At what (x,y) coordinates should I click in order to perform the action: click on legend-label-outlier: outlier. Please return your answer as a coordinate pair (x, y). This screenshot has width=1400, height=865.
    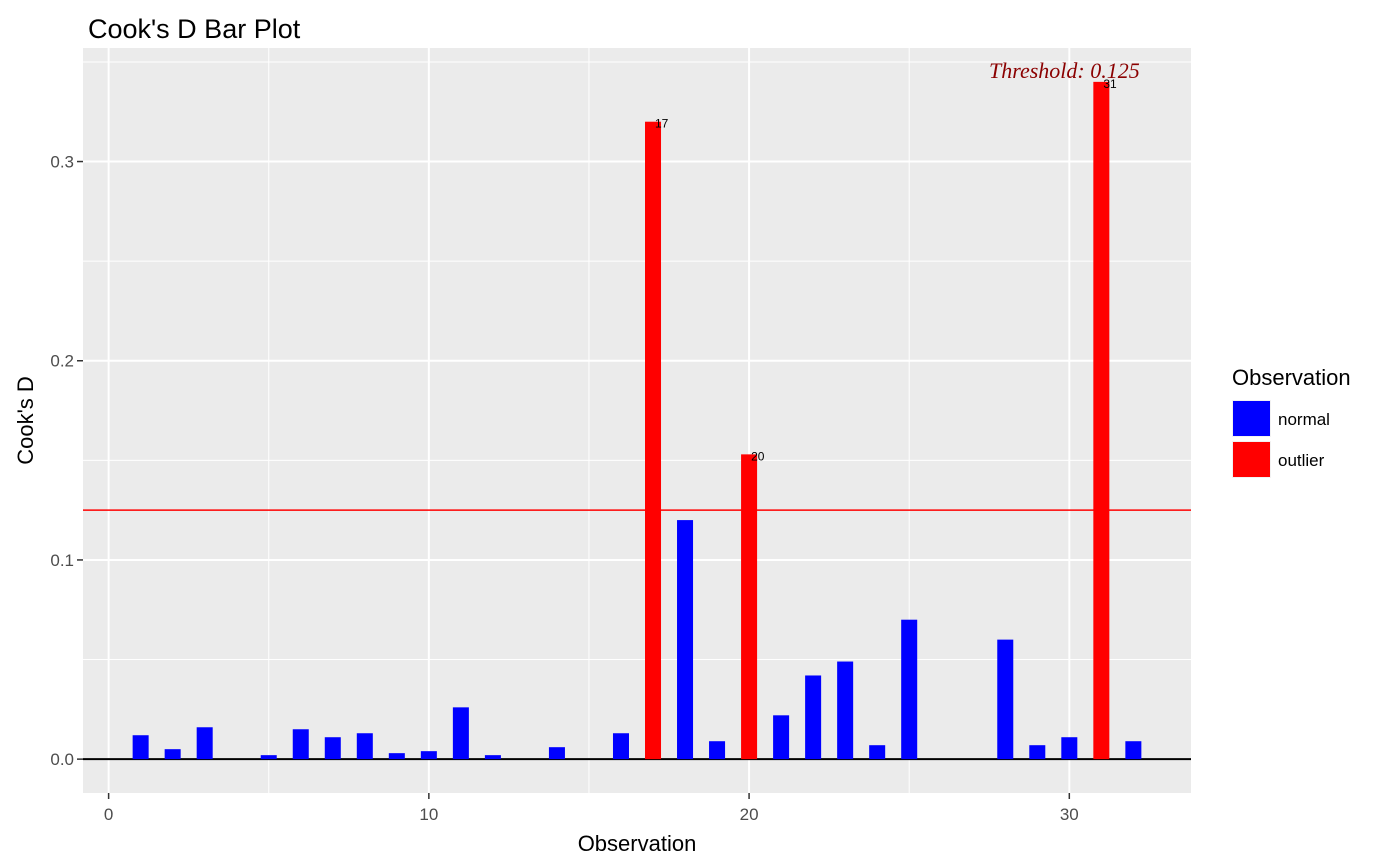
    Looking at the image, I should click on (1301, 460).